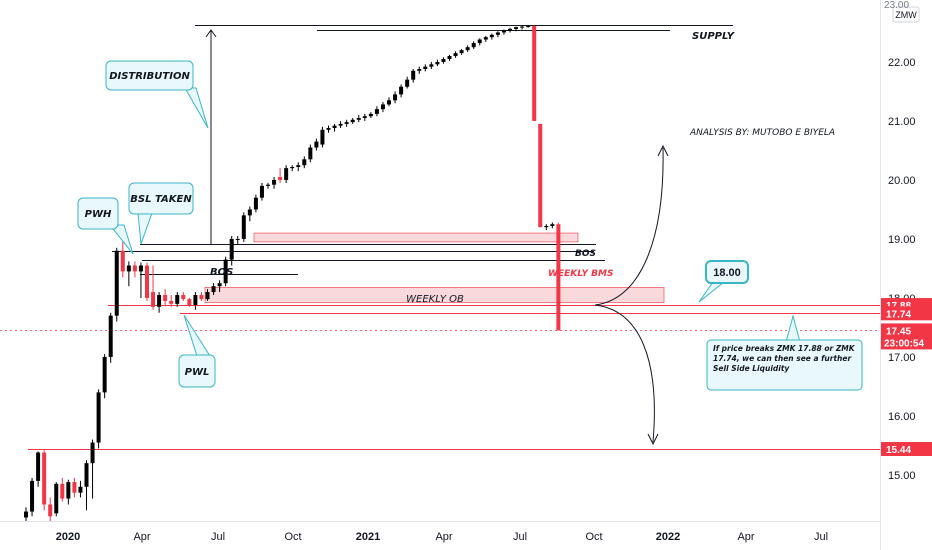 The image size is (932, 550). I want to click on bsl-taken-callout: BSL TAKEN, so click(161, 213).